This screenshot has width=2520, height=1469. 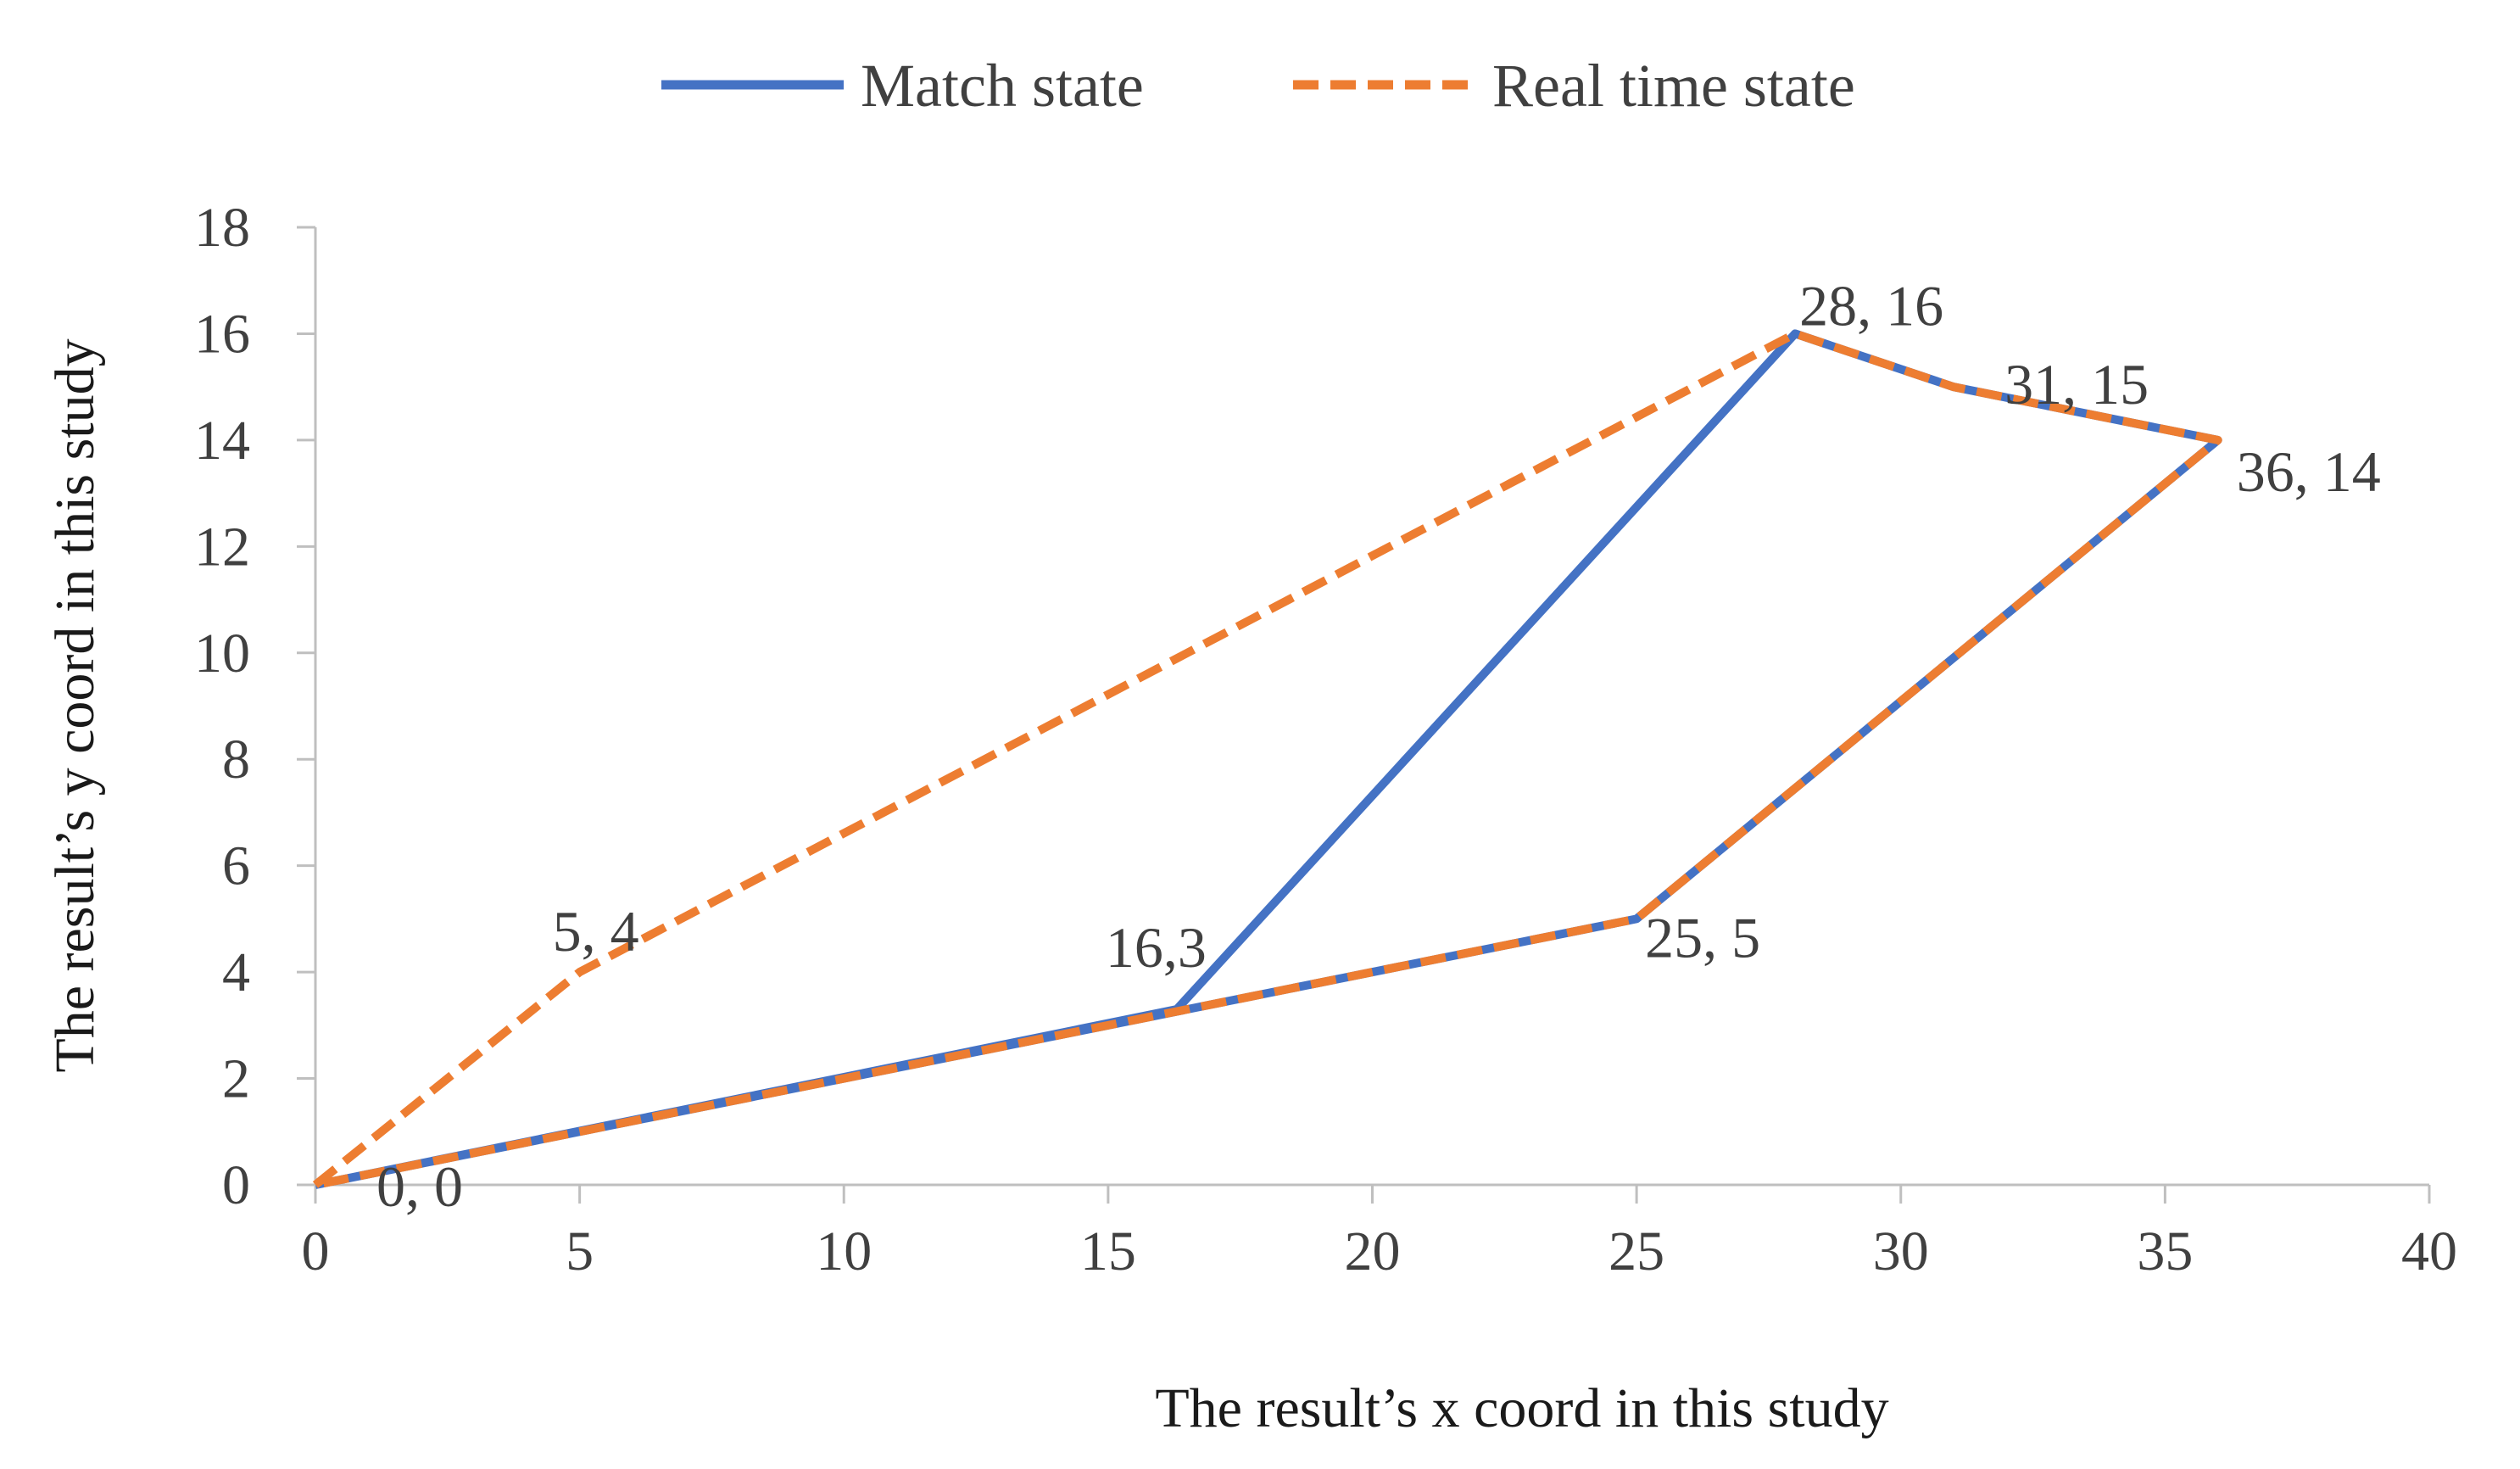 What do you see at coordinates (236, 760) in the screenshot?
I see `y-tick-label: 8` at bounding box center [236, 760].